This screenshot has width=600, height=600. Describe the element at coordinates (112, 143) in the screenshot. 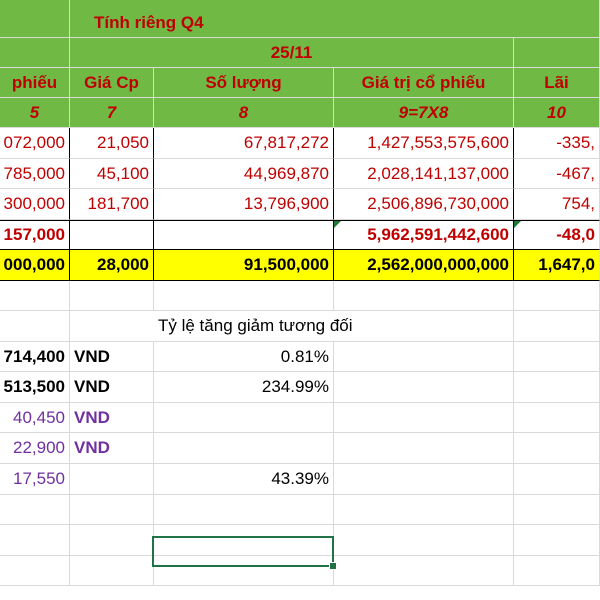

I see `data-cell: 21,050` at that location.